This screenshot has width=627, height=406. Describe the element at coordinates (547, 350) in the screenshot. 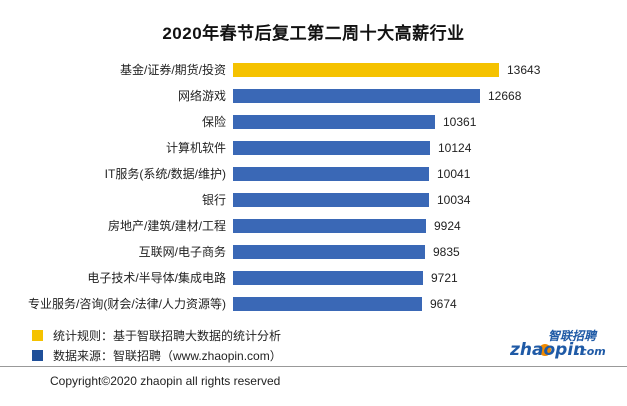

I see `svg-text: zhaopin` at that location.